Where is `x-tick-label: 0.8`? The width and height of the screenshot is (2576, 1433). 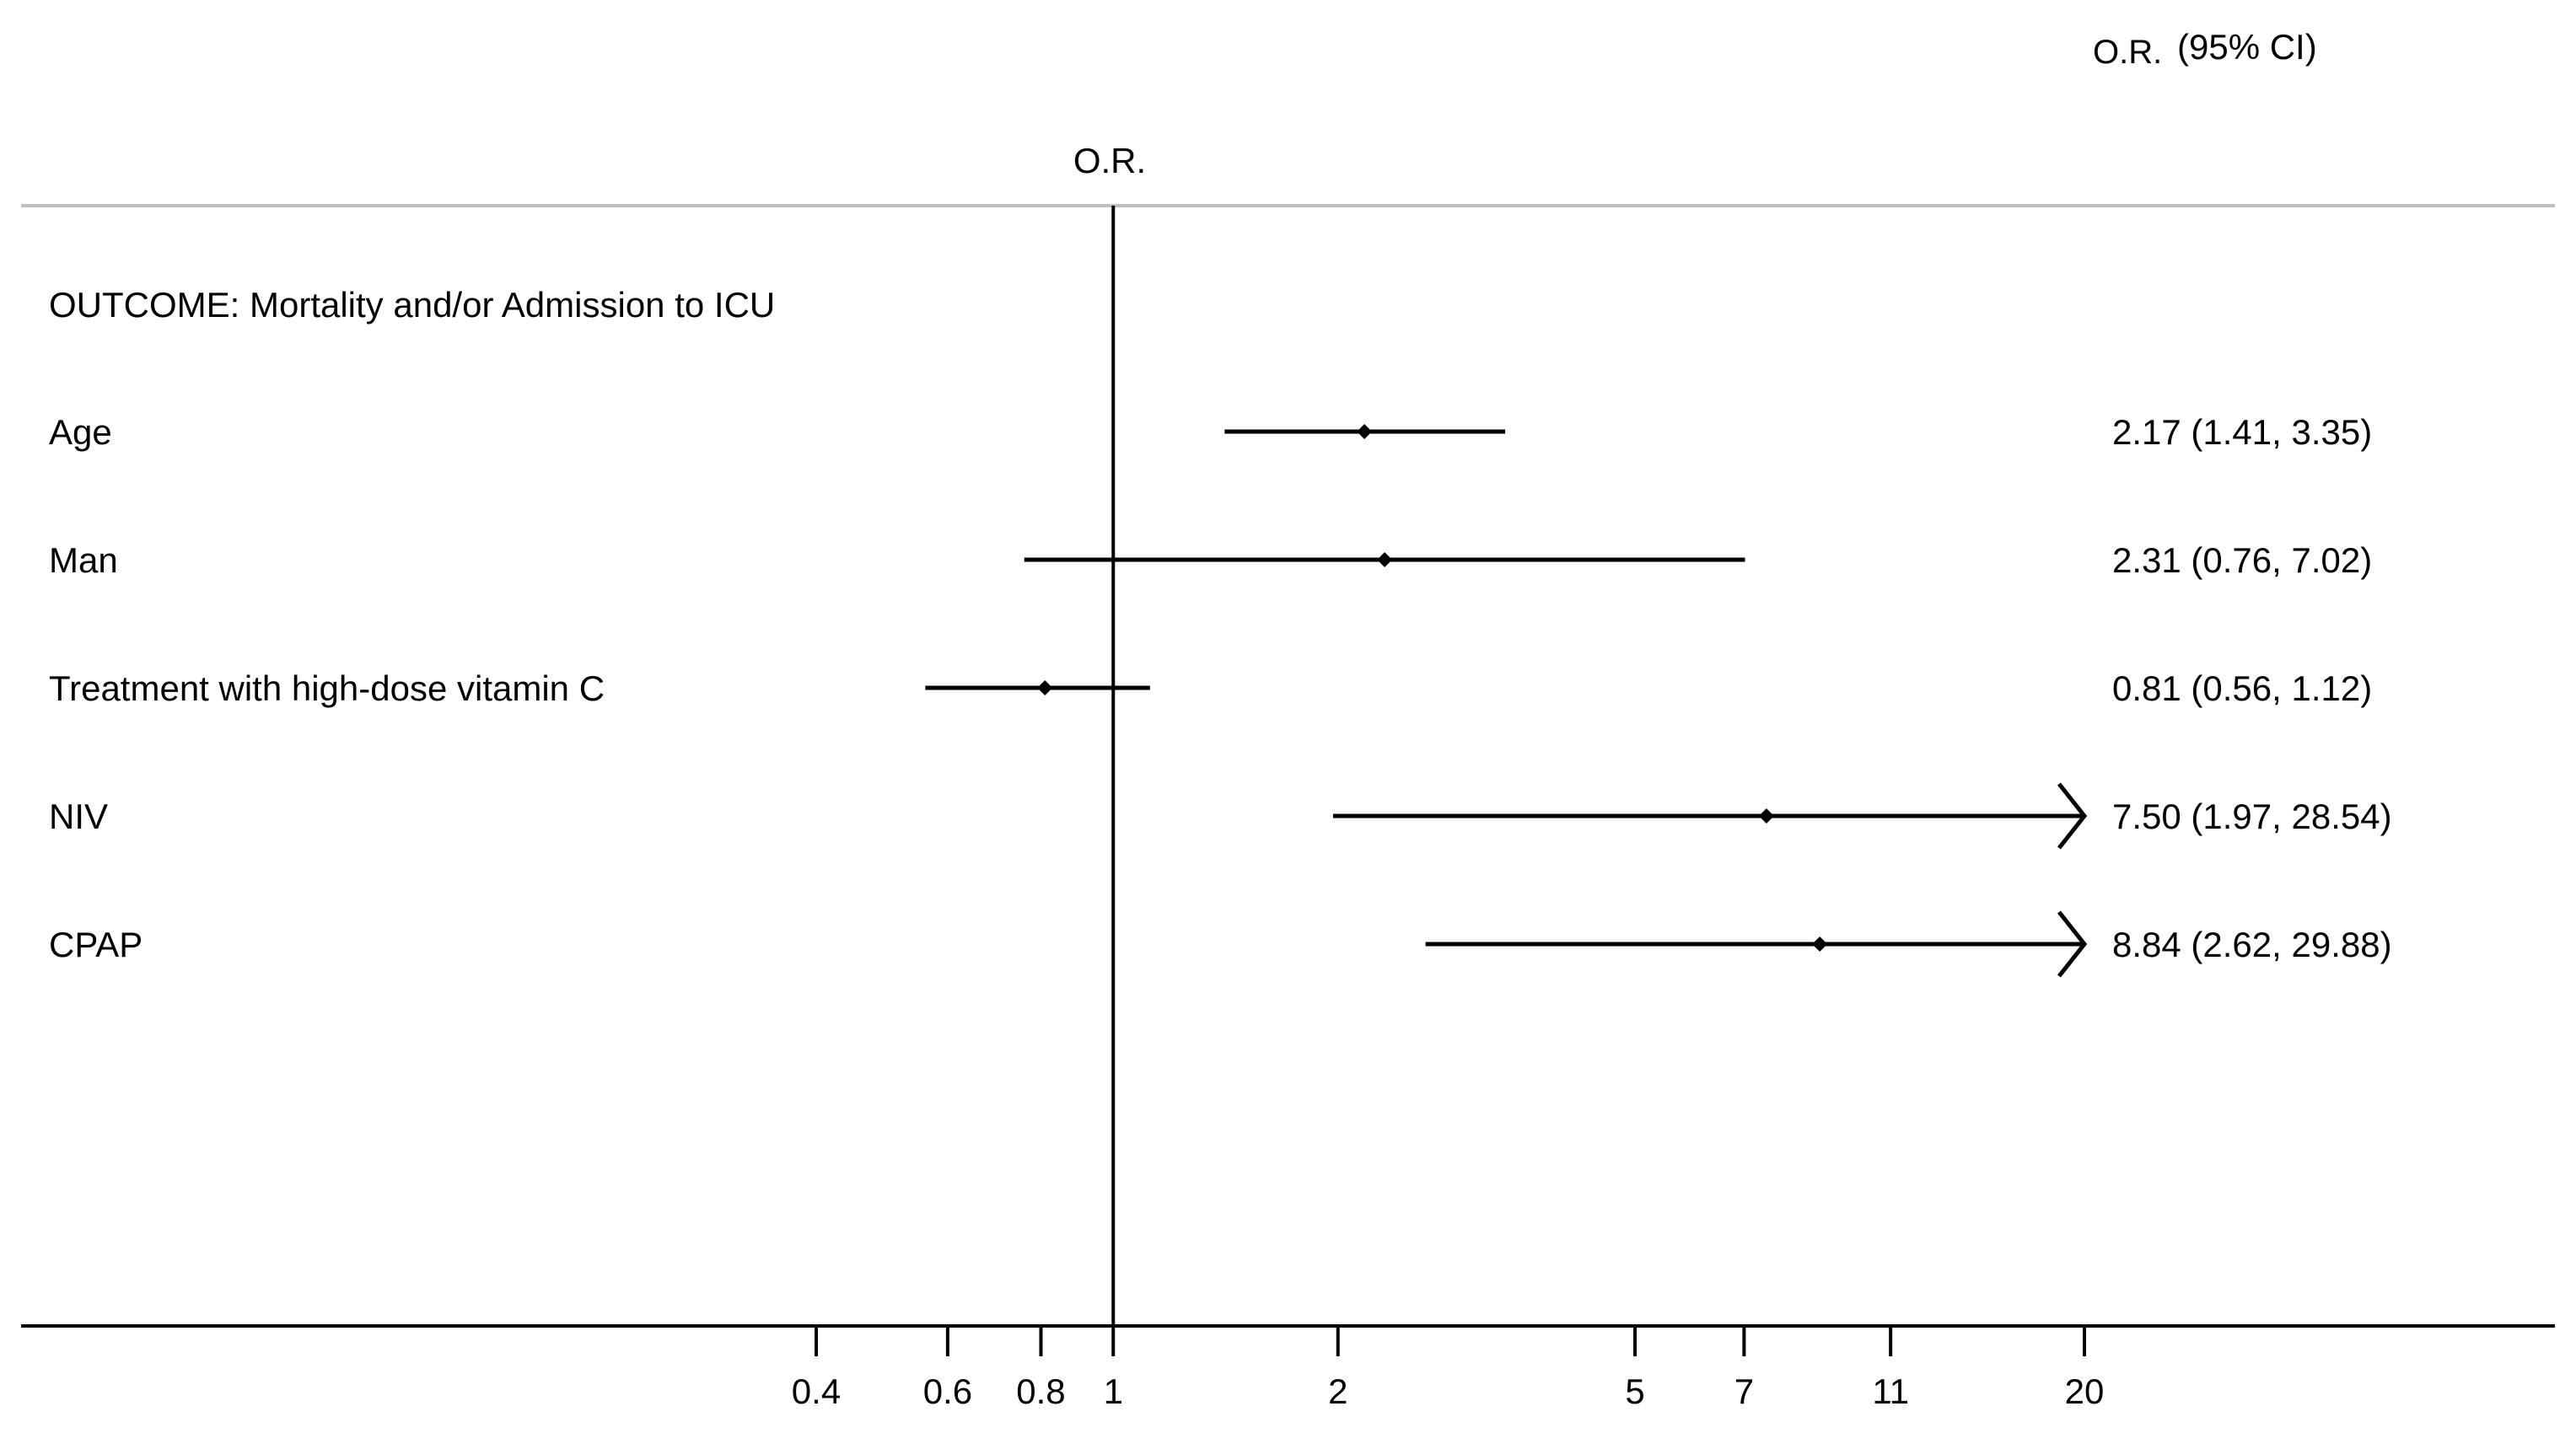
x-tick-label: 0.8 is located at coordinates (1040, 1391).